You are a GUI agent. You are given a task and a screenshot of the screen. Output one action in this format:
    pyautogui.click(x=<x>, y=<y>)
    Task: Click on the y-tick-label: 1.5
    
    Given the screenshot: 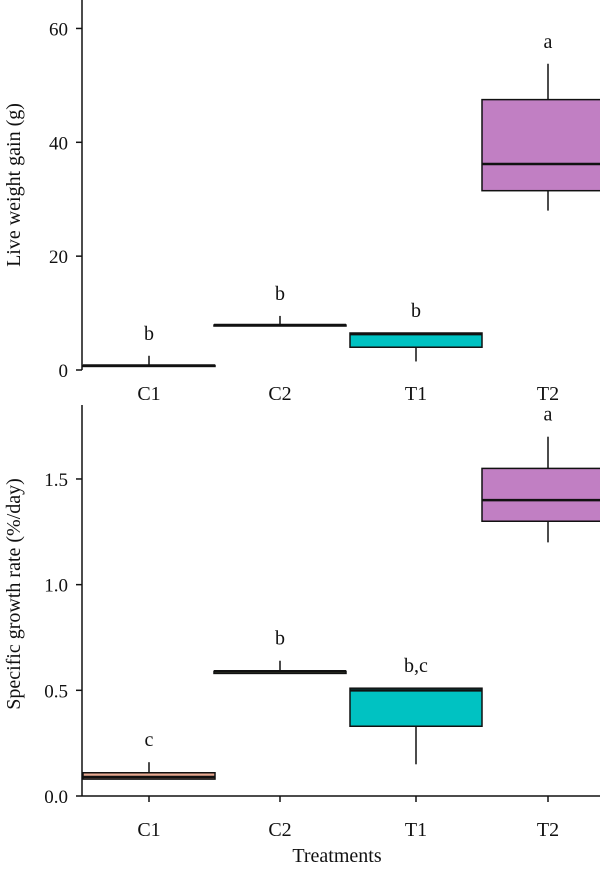 What is the action you would take?
    pyautogui.click(x=56, y=480)
    